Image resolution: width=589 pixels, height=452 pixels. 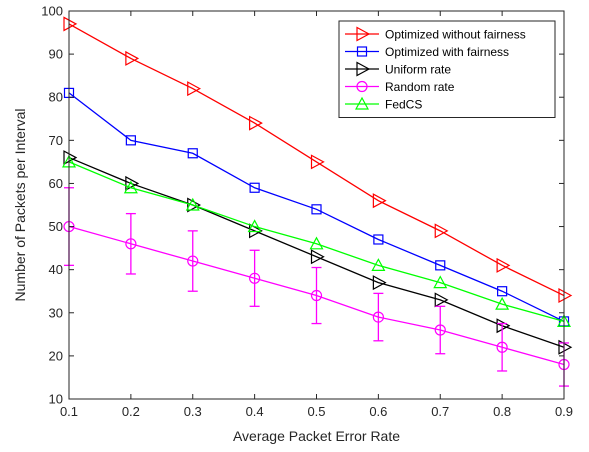 What do you see at coordinates (378, 411) in the screenshot?
I see `x-tick-label: 0.6` at bounding box center [378, 411].